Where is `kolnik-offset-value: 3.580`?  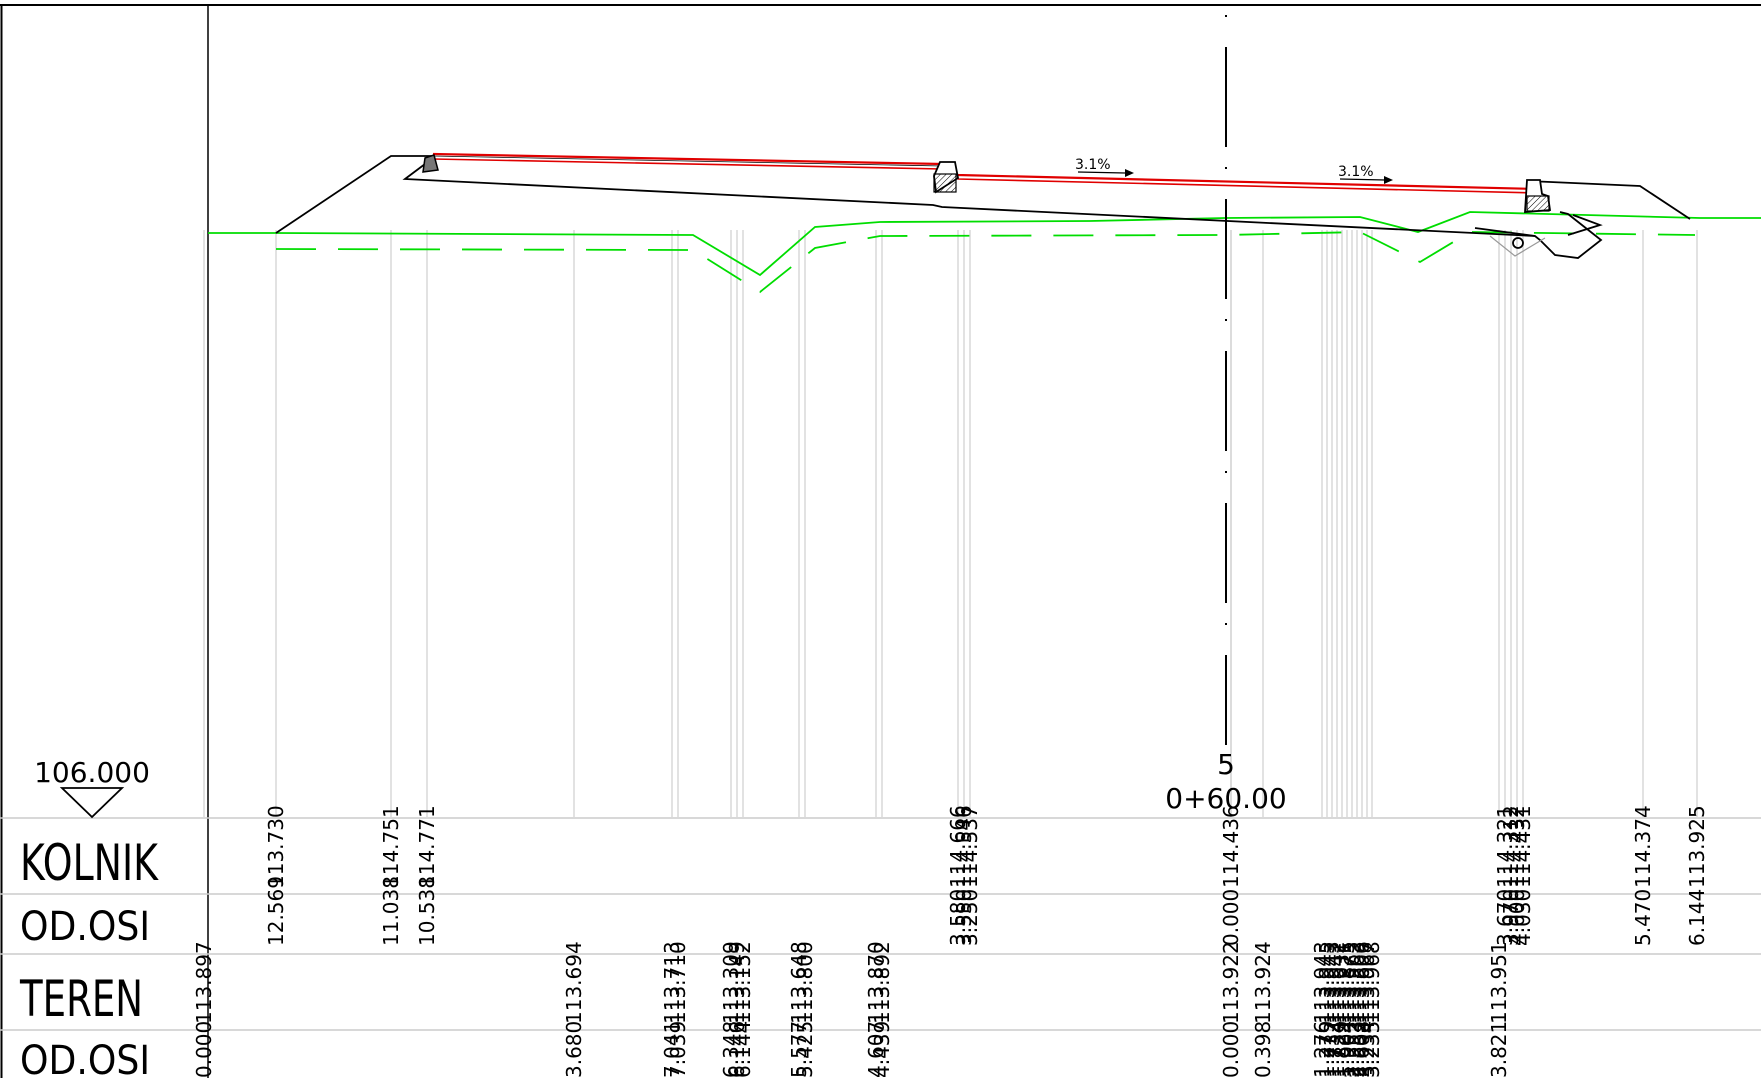 kolnik-offset-value: 3.580 is located at coordinates (958, 917).